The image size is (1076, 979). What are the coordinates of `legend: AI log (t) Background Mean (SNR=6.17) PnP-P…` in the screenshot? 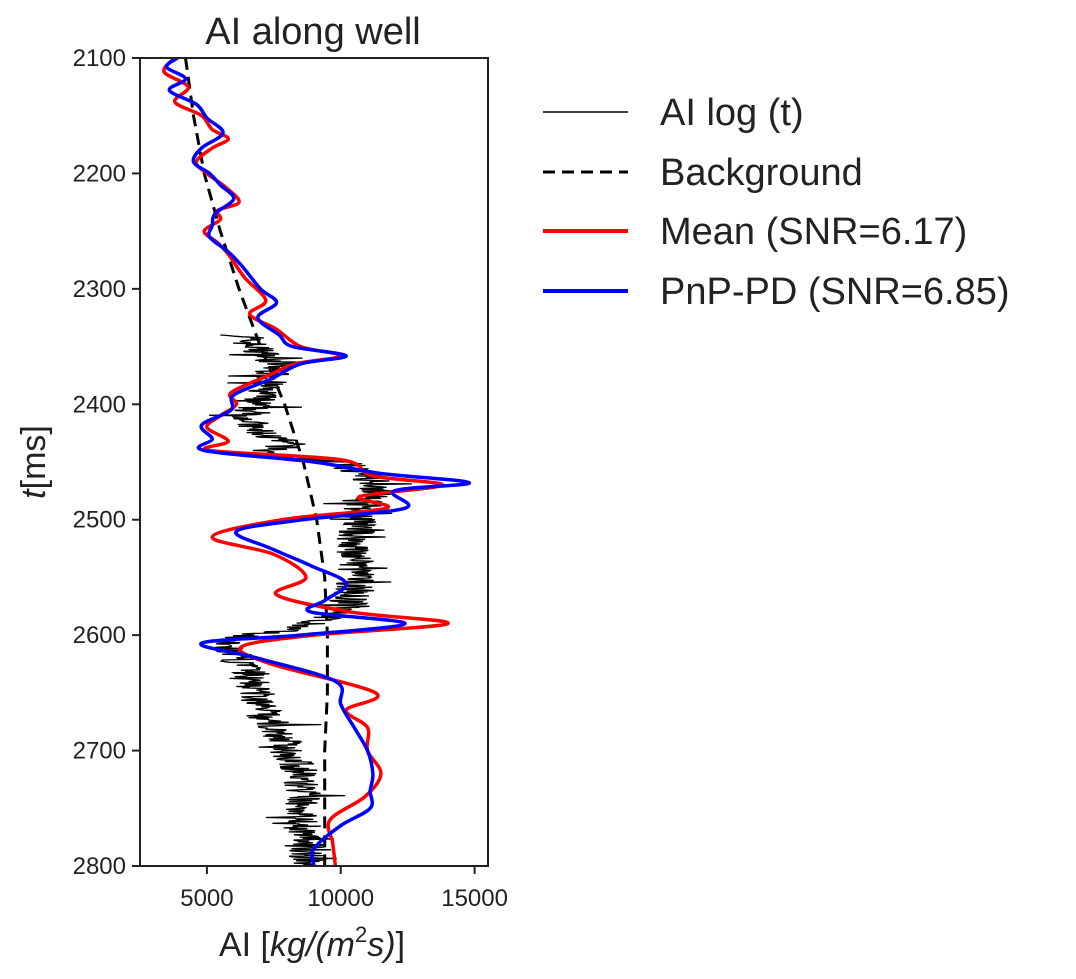 It's located at (776, 202).